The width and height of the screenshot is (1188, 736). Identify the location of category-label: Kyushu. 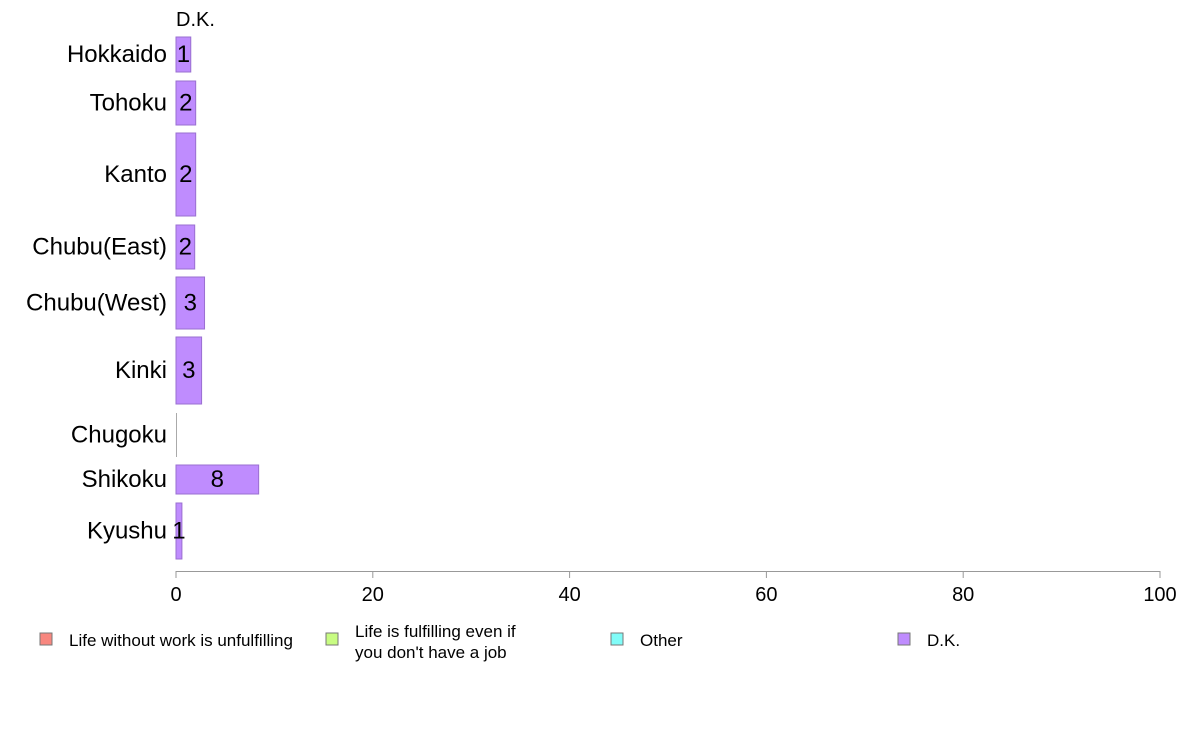
(127, 531).